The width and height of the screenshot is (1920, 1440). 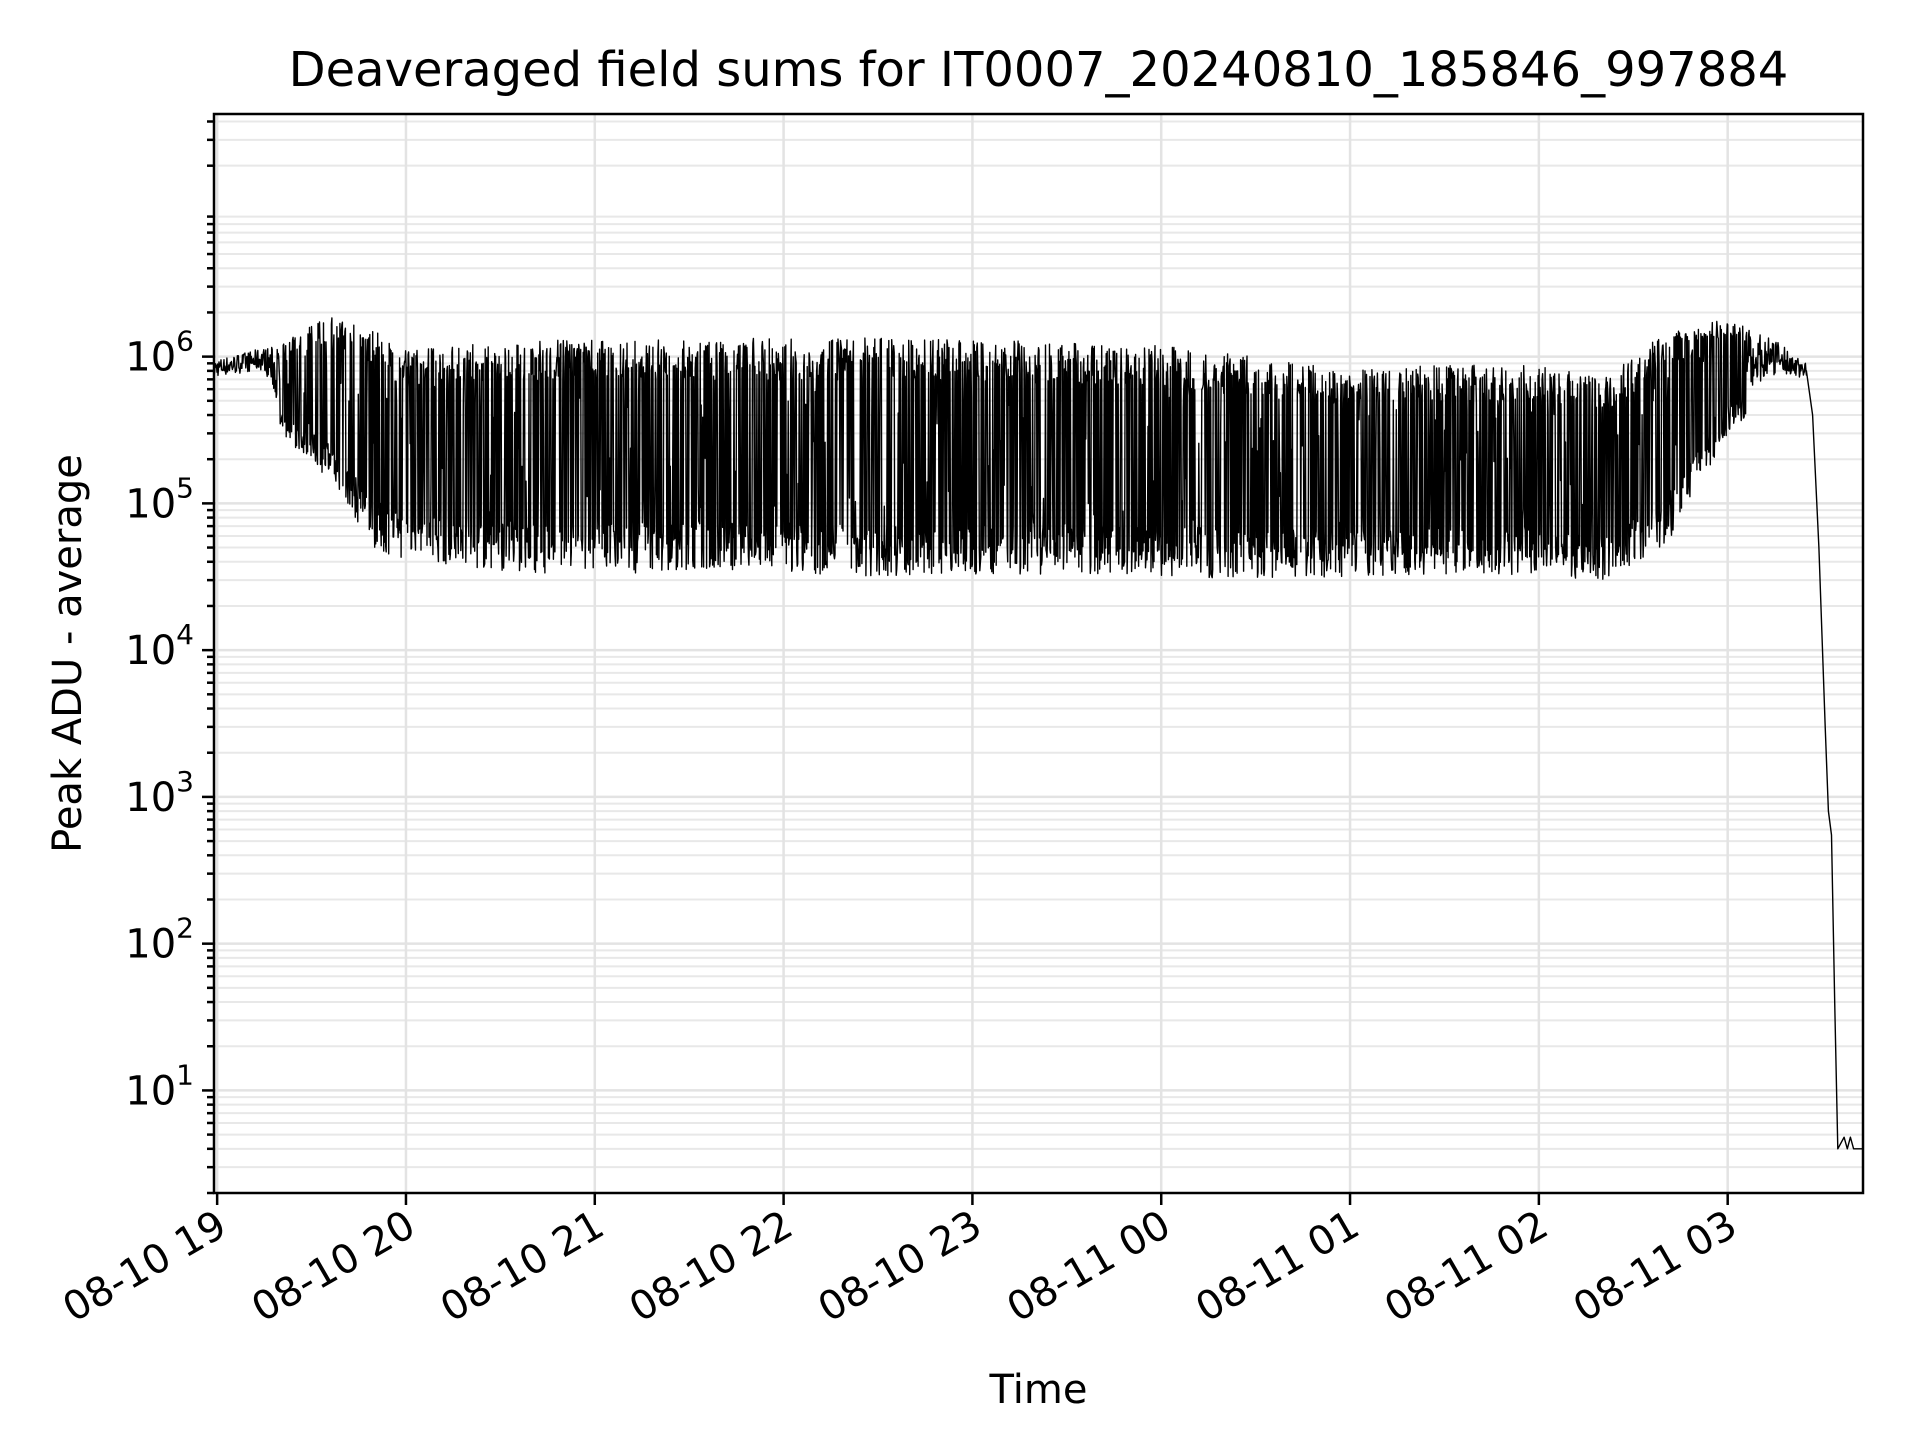 I want to click on y-tick-exponent: 2, so click(x=185, y=928).